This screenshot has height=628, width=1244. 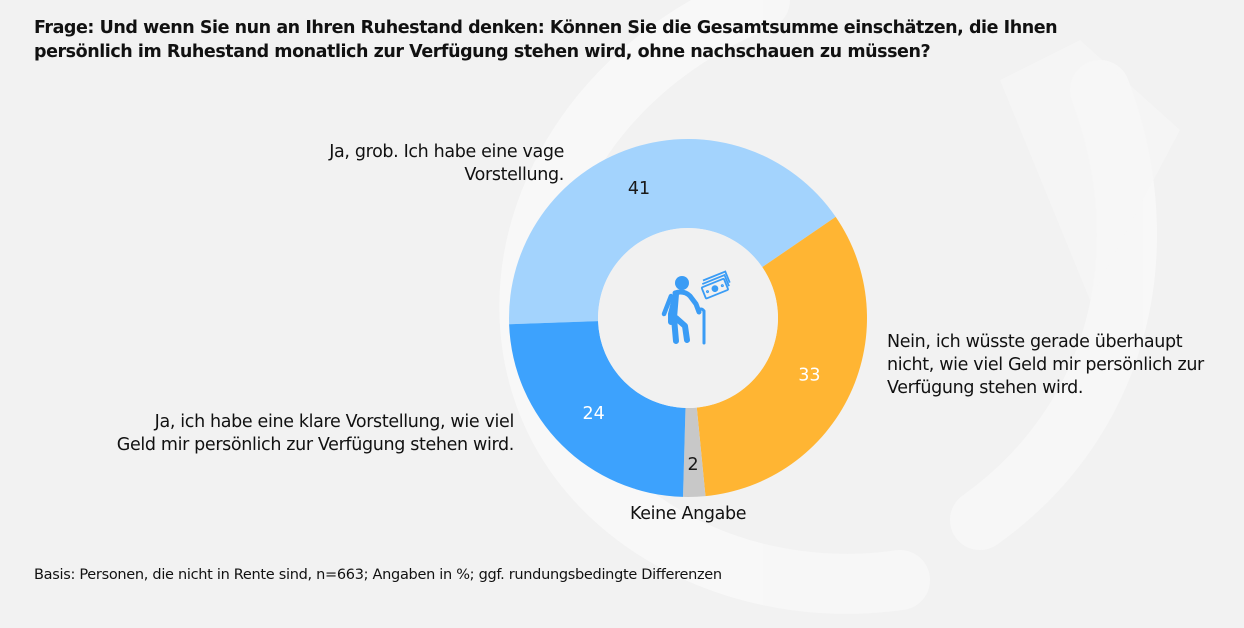 What do you see at coordinates (639, 189) in the screenshot?
I see `value-label-vage: 41` at bounding box center [639, 189].